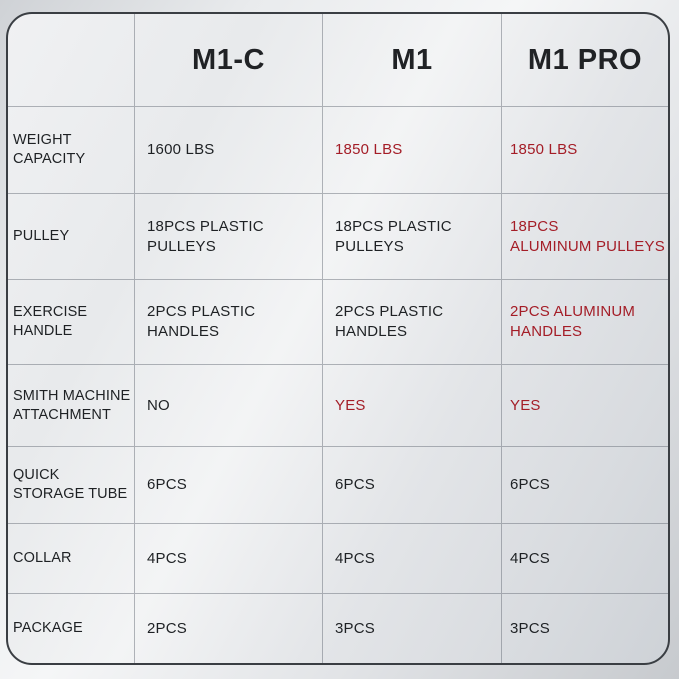 The width and height of the screenshot is (679, 679). What do you see at coordinates (411, 60) in the screenshot?
I see `column-header-m1: M1` at bounding box center [411, 60].